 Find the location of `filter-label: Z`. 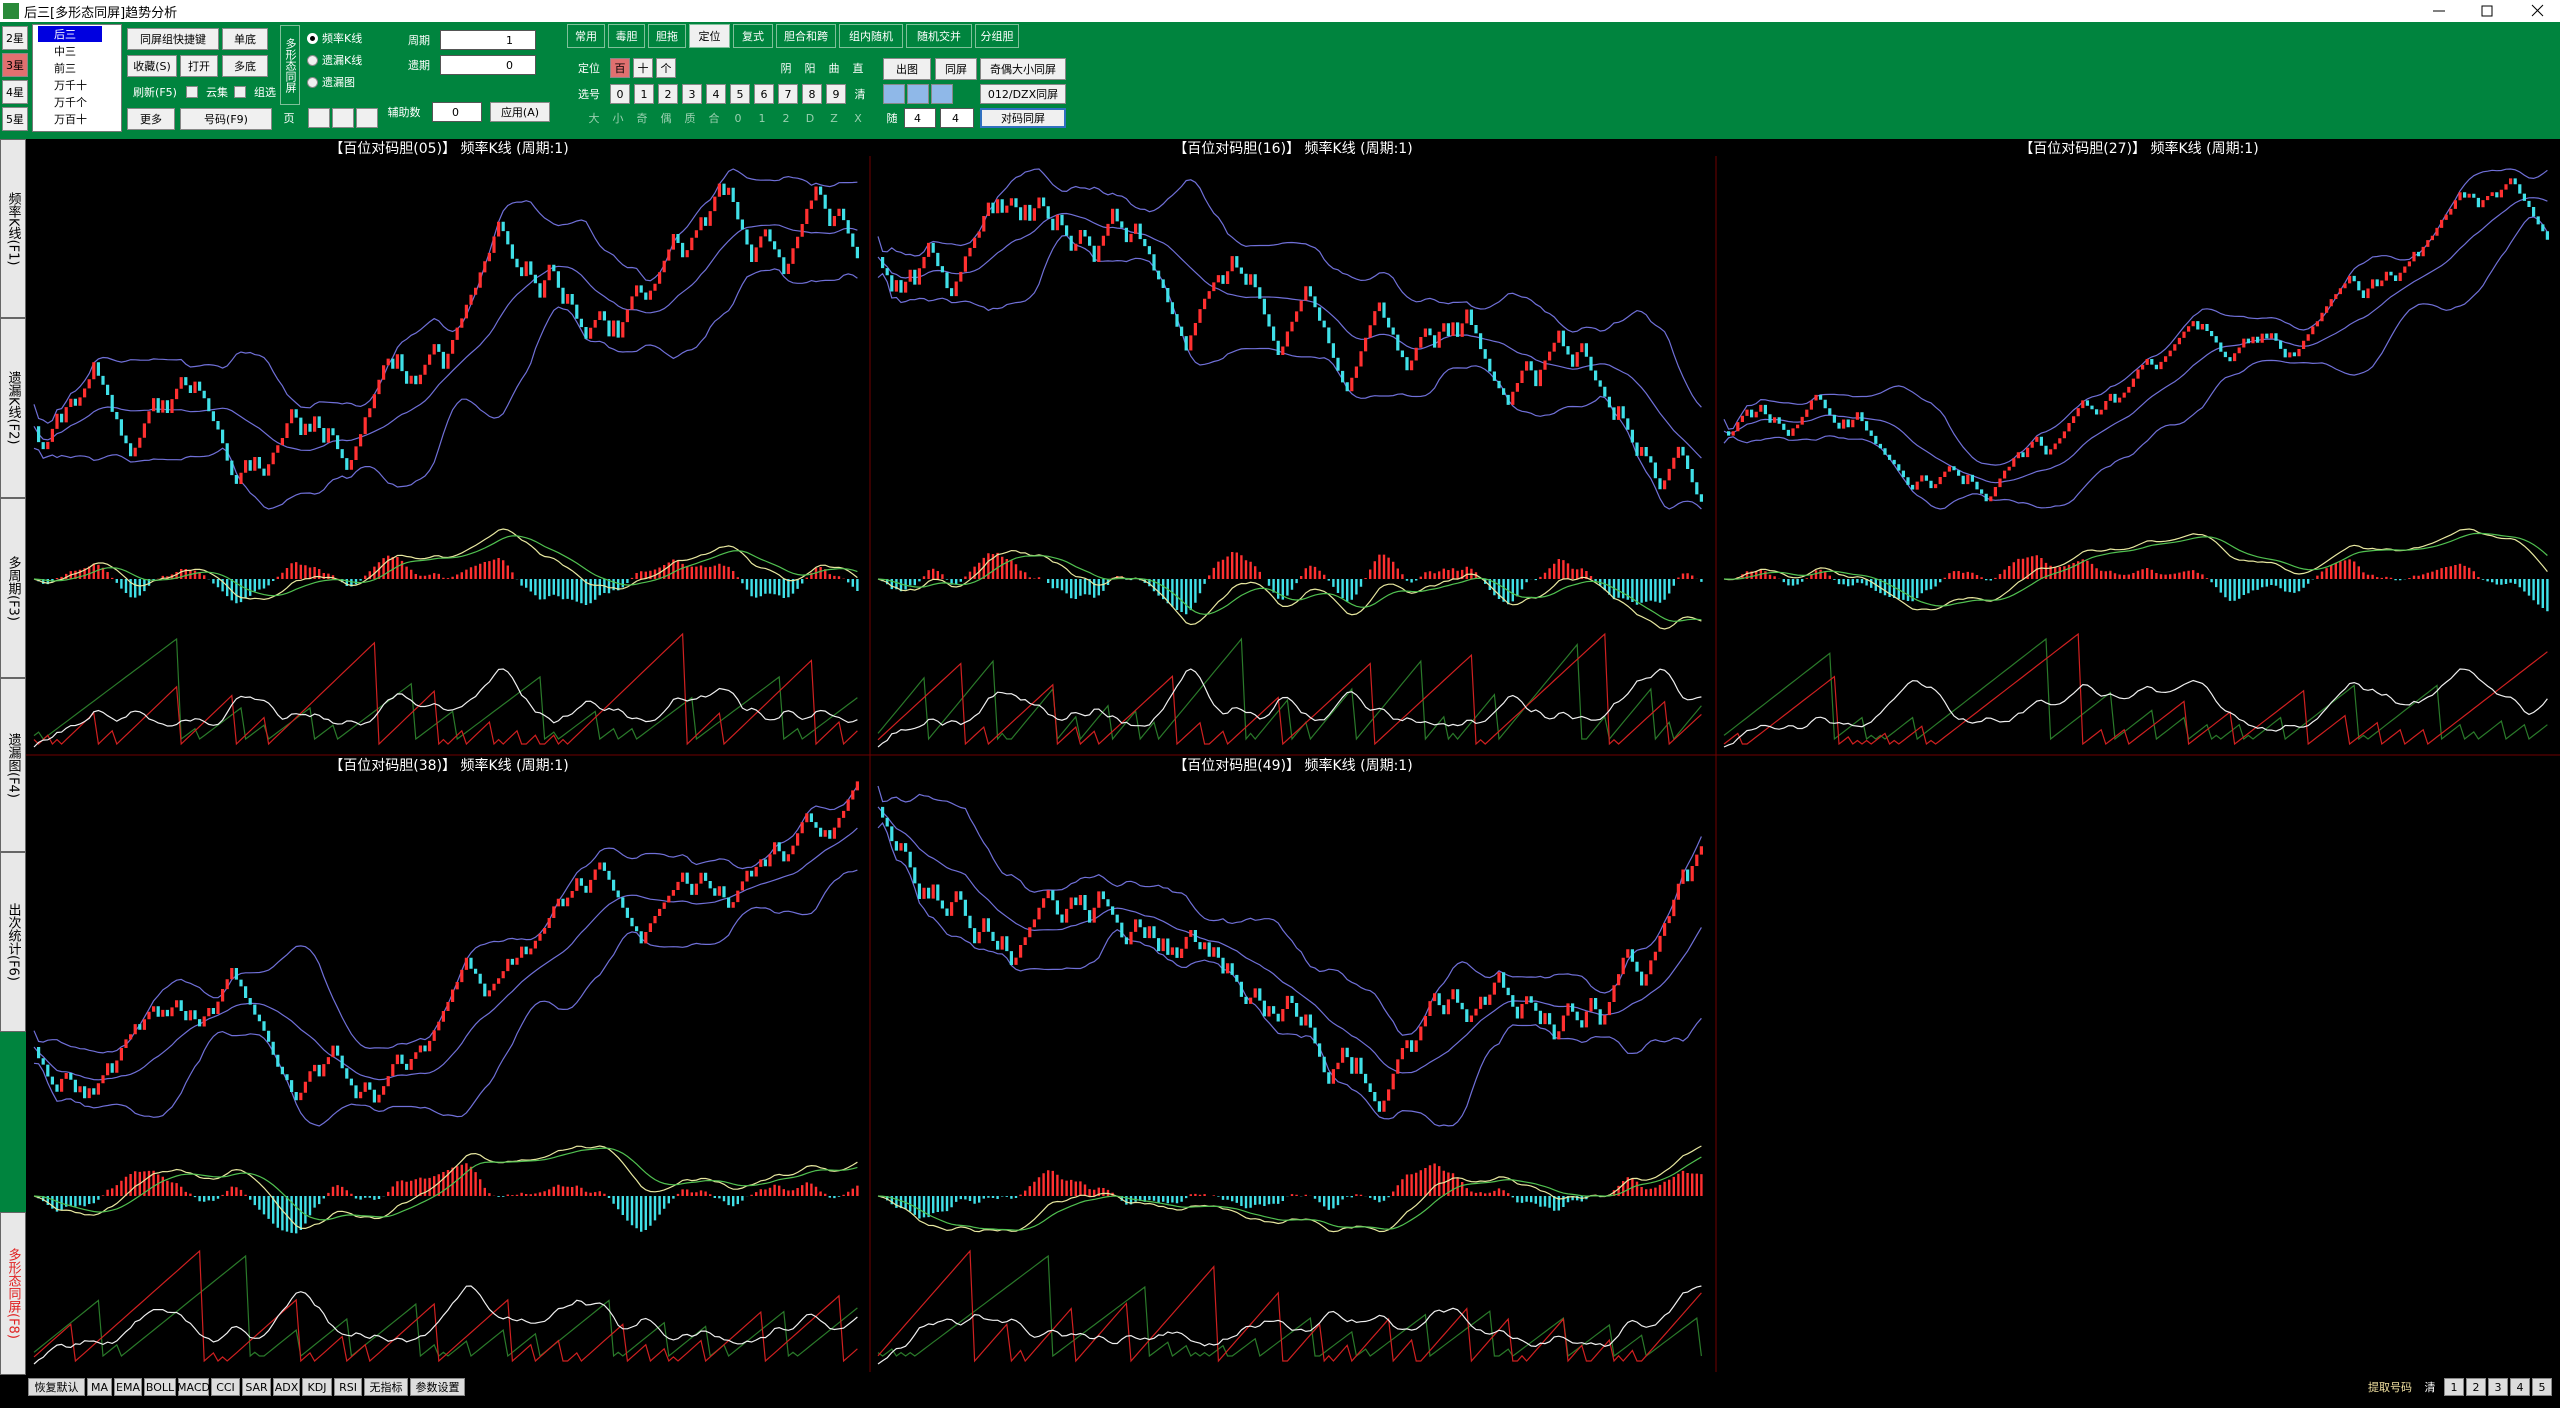

filter-label: Z is located at coordinates (834, 118).